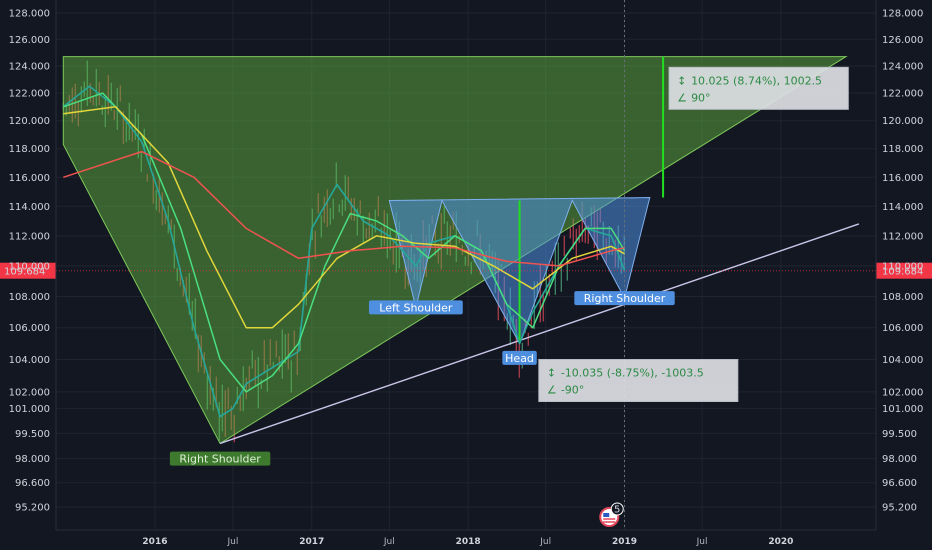 This screenshot has width=932, height=550. I want to click on event-count-badge, so click(617, 509).